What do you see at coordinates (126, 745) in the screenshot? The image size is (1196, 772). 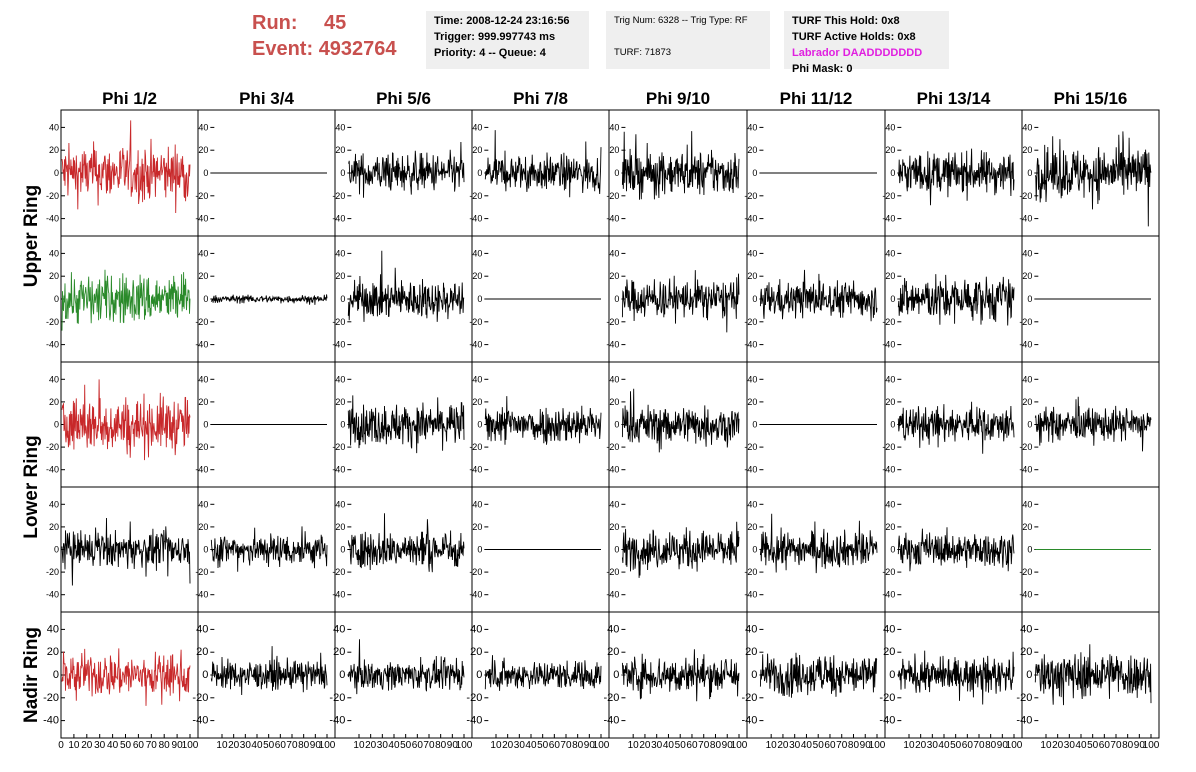 I see `x-tick-label: 50` at bounding box center [126, 745].